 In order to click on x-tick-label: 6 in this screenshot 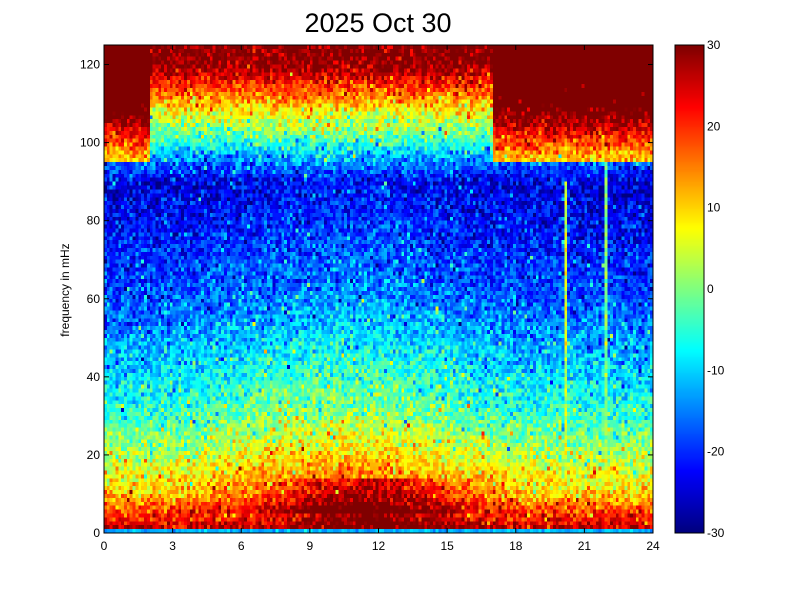, I will do `click(241, 546)`.